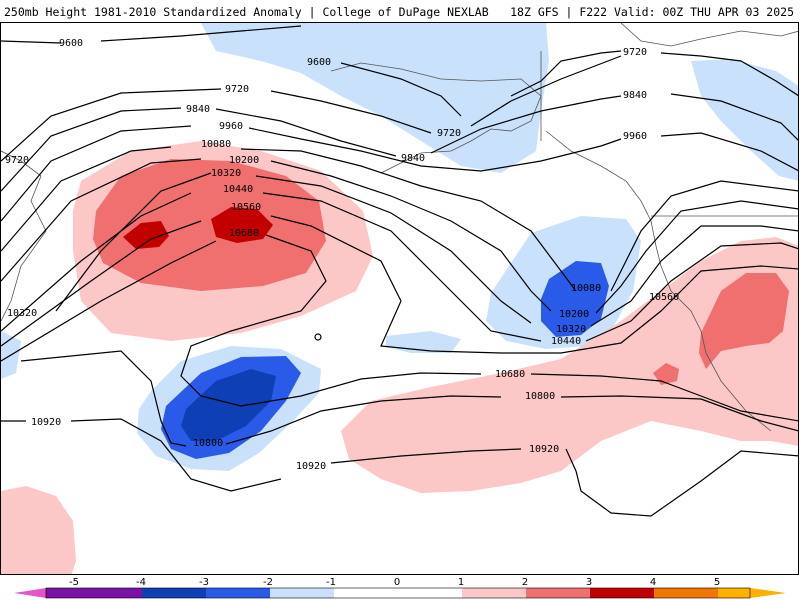 The image size is (800, 600). What do you see at coordinates (525, 582) in the screenshot?
I see `colorbar-label-pos2: 2` at bounding box center [525, 582].